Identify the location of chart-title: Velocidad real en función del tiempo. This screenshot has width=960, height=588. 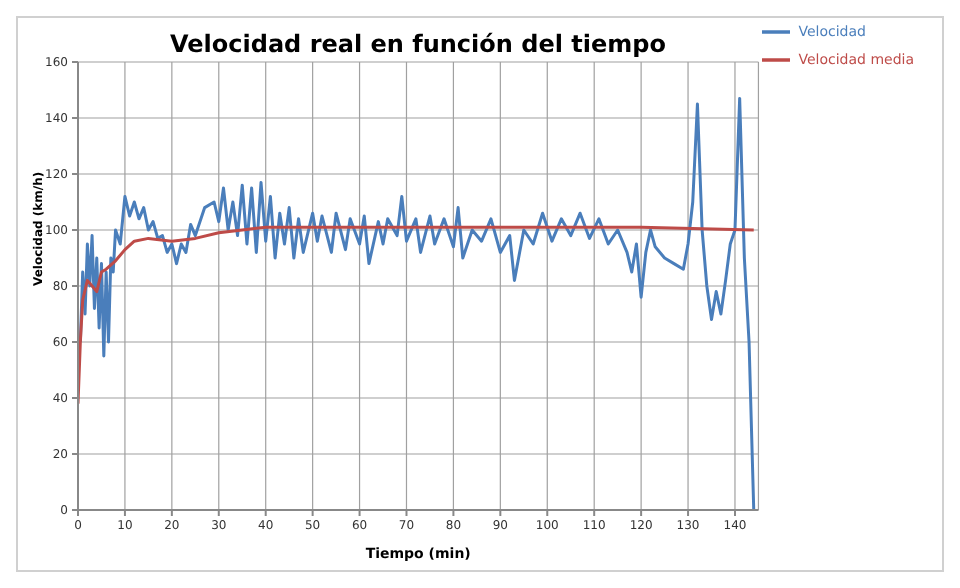
(418, 44).